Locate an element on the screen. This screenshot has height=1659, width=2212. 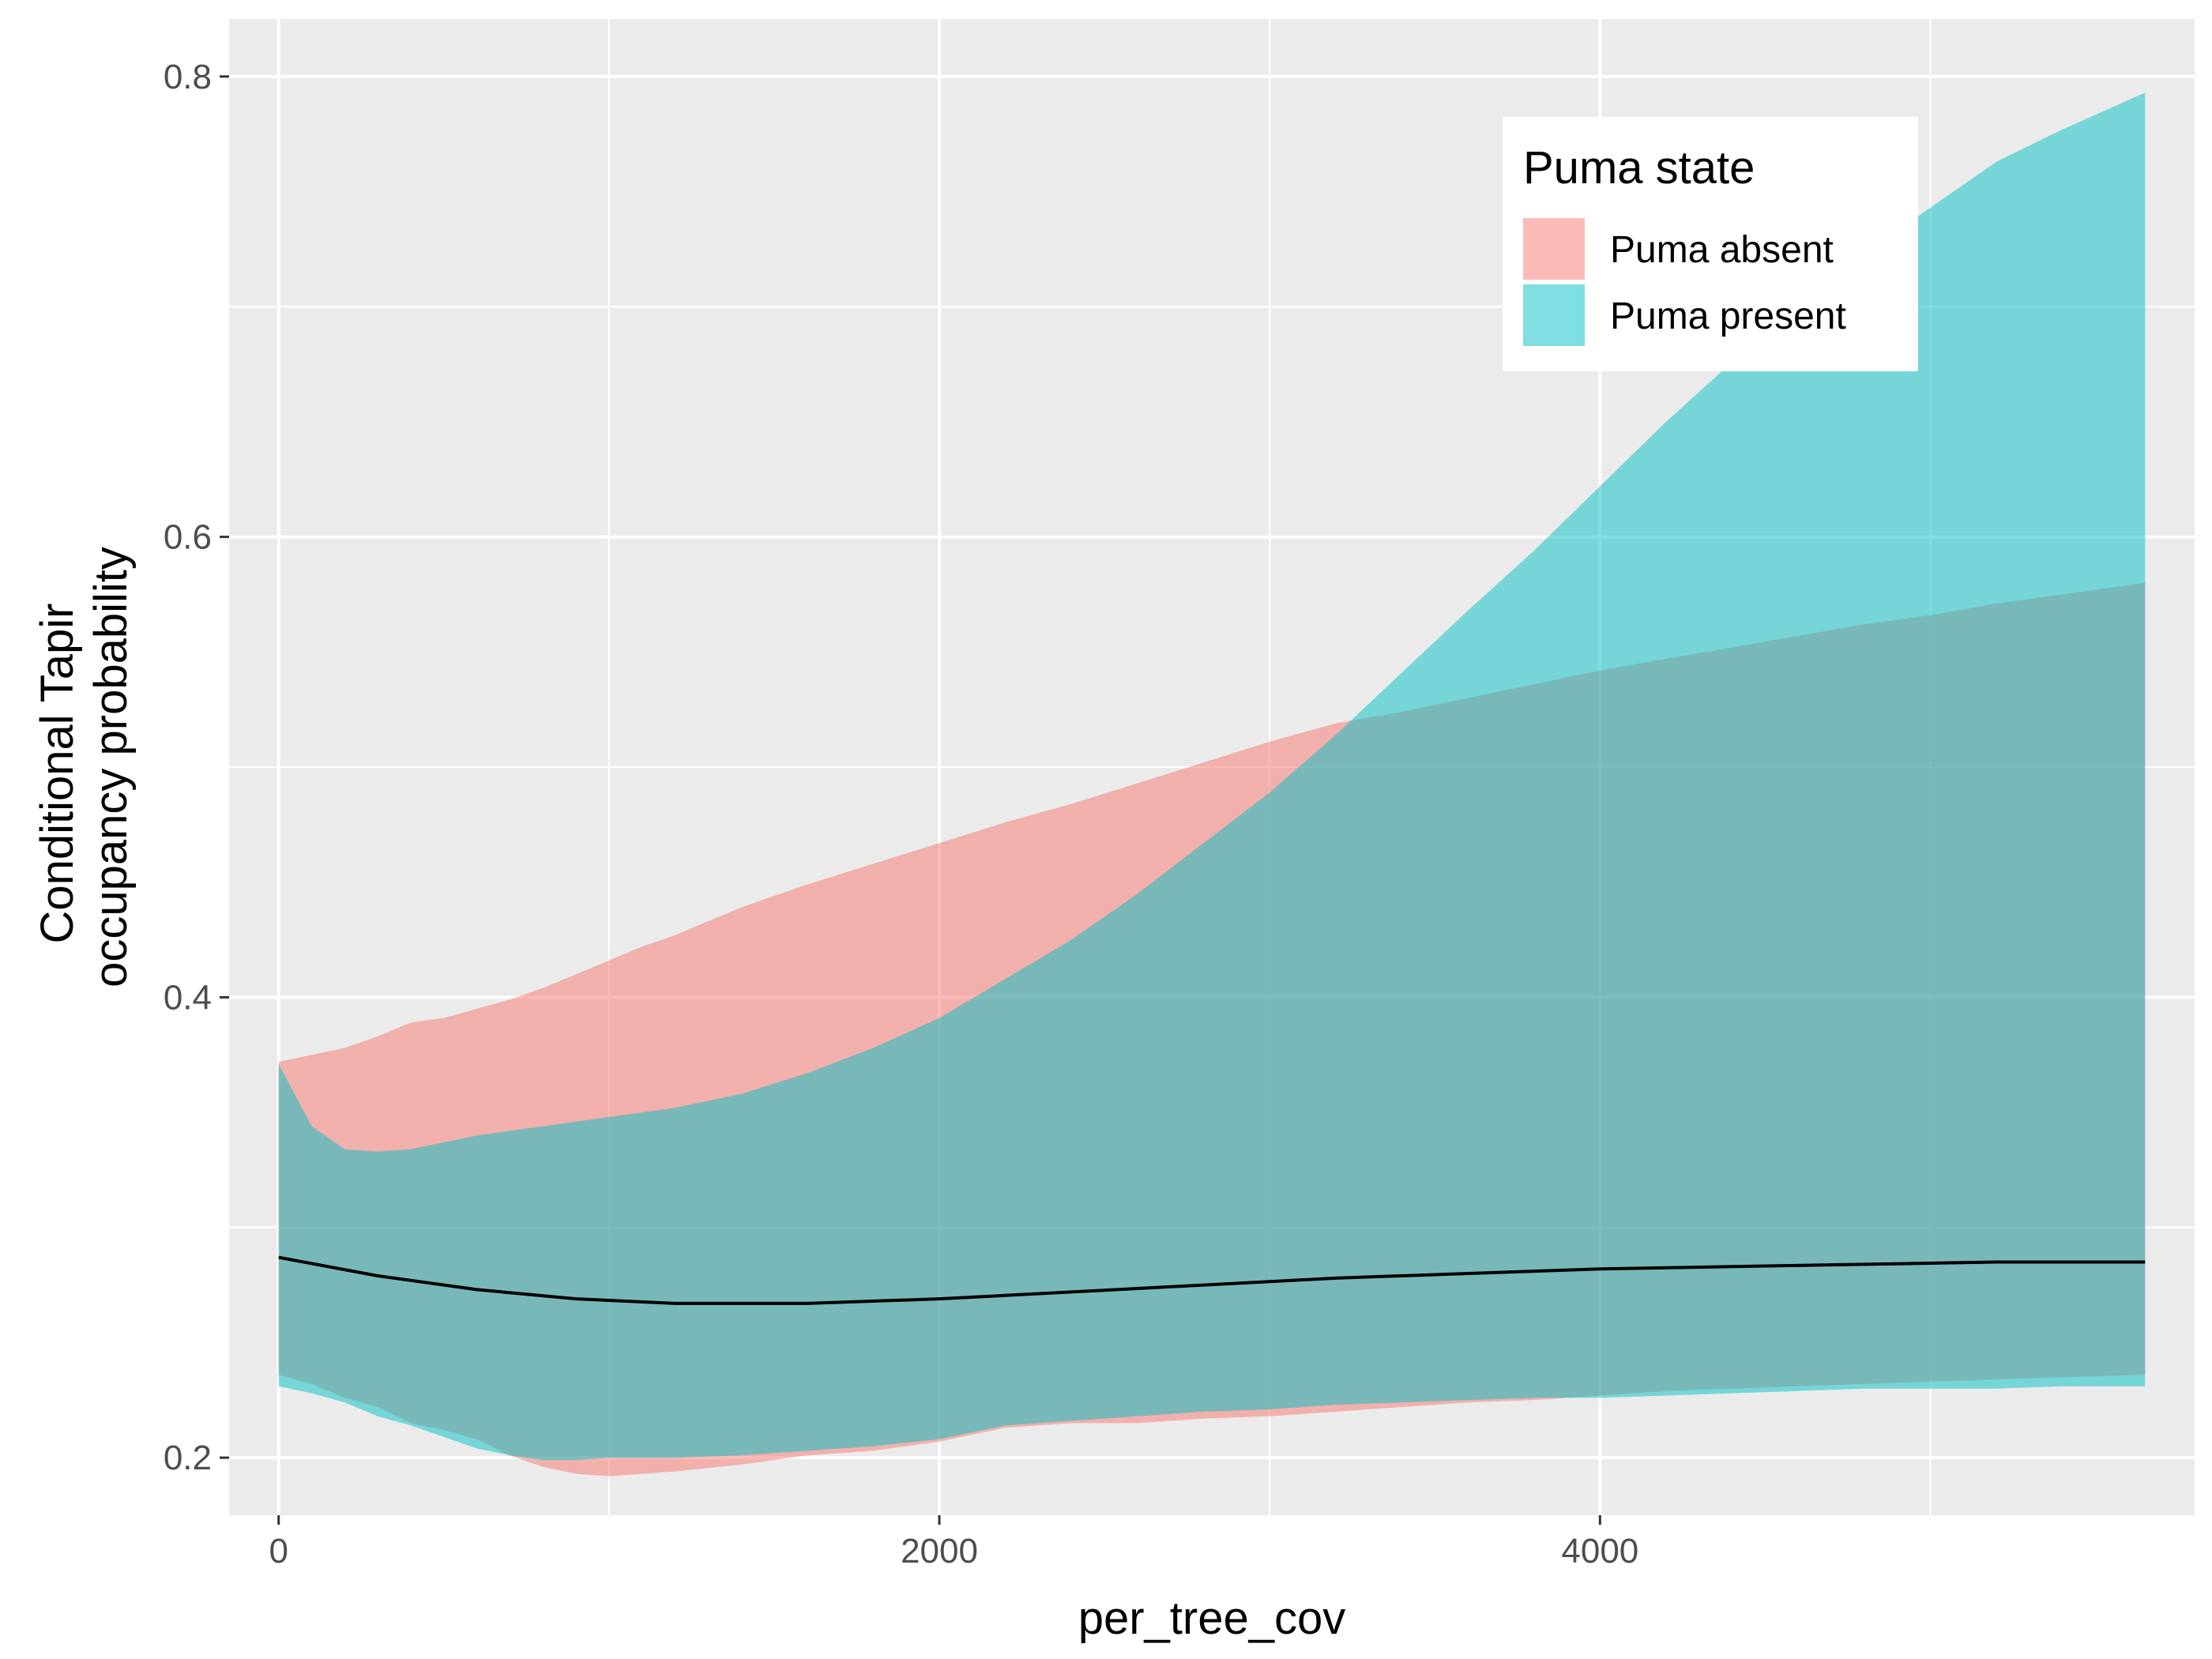
mean-line is located at coordinates (1212, 1280).